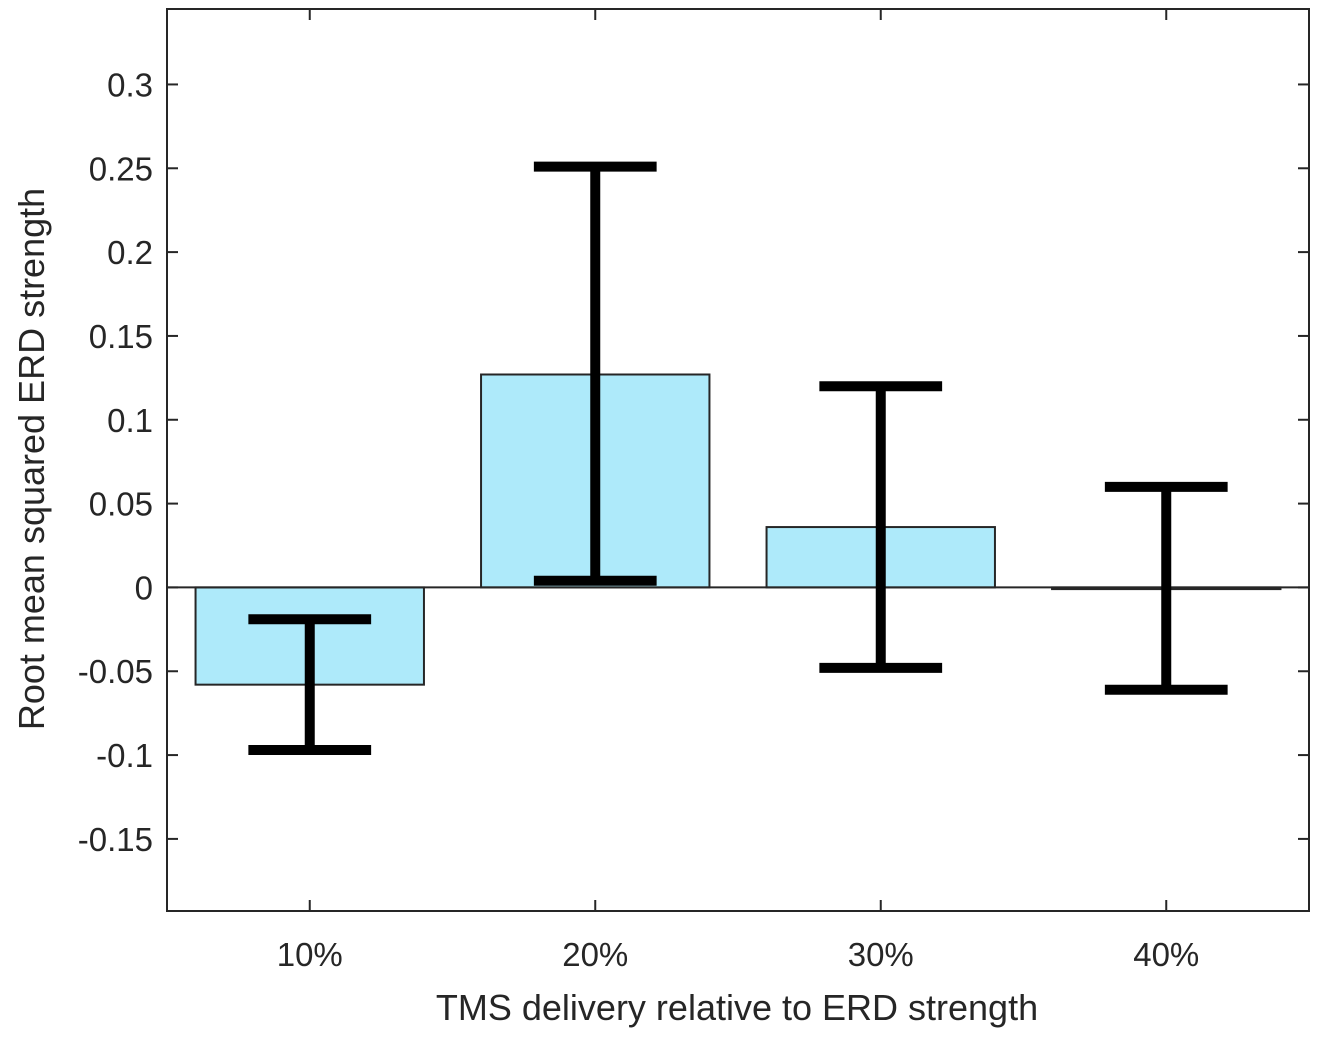 This screenshot has height=1038, width=1318. I want to click on y-tick-label: 0.05, so click(121, 504).